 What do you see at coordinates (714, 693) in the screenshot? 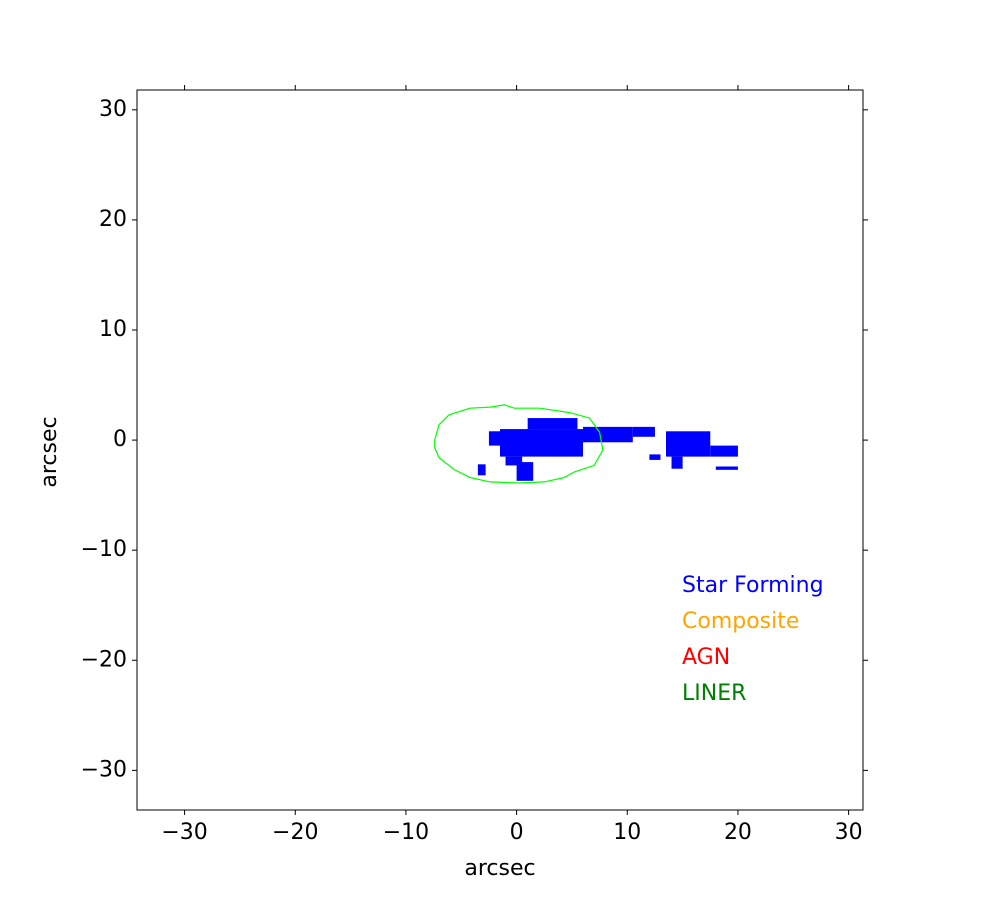
I see `legend-entry: LINER` at bounding box center [714, 693].